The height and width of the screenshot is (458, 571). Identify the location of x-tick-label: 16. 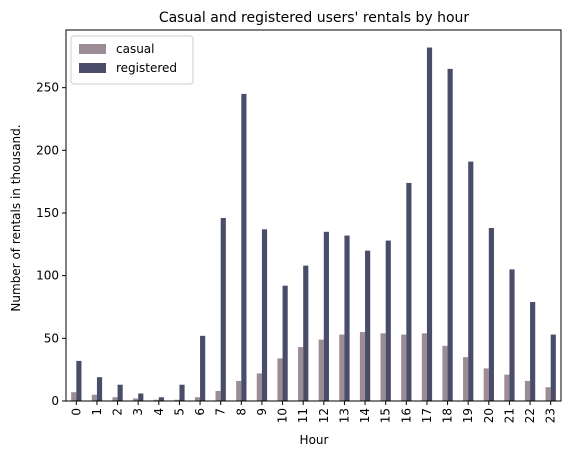
(406, 415).